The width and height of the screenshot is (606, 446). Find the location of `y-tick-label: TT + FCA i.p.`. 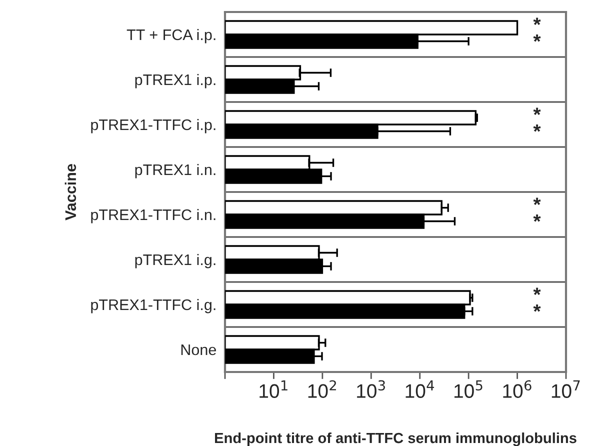

y-tick-label: TT + FCA i.p. is located at coordinates (171, 36).